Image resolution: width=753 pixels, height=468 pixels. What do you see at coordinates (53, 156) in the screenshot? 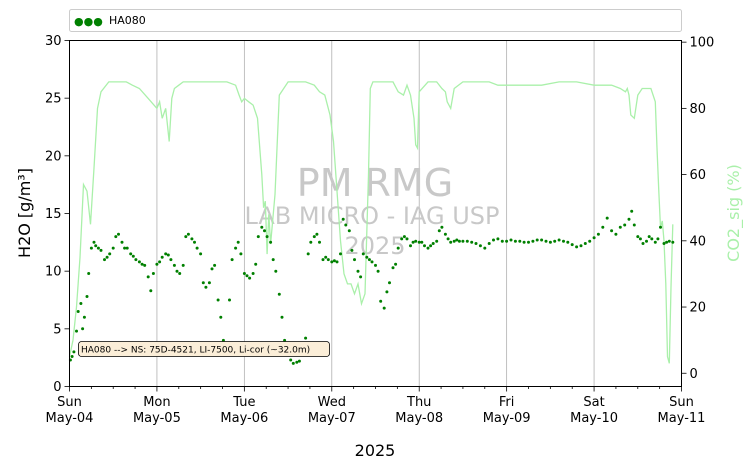
I see `y-left-tick-label: 20` at bounding box center [53, 156].